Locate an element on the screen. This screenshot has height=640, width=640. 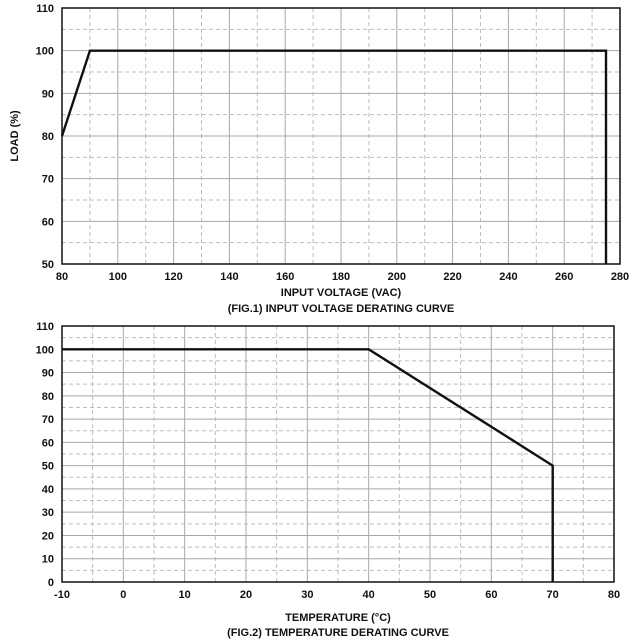
y-tick-label: 0 is located at coordinates (51, 583).